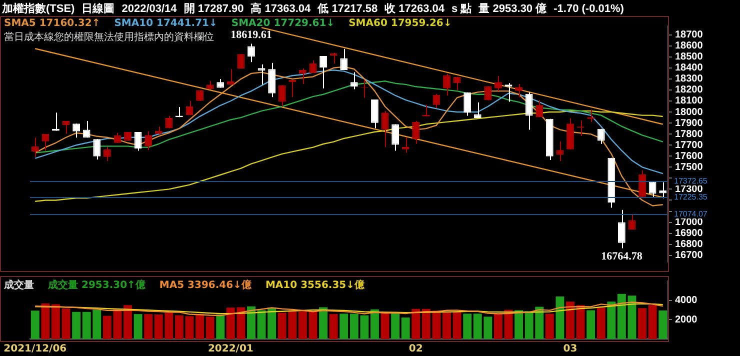  What do you see at coordinates (52, 23) in the screenshot?
I see `text: SMA5 17160.32↑` at bounding box center [52, 23].